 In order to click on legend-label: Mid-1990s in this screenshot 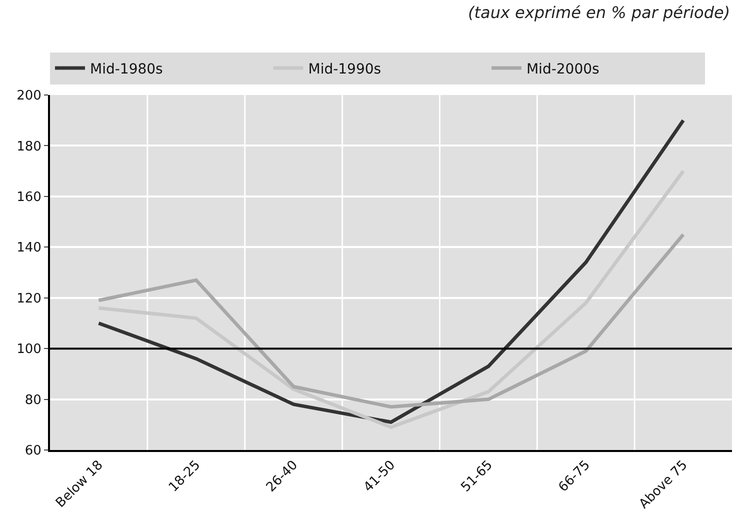, I will do `click(345, 69)`.